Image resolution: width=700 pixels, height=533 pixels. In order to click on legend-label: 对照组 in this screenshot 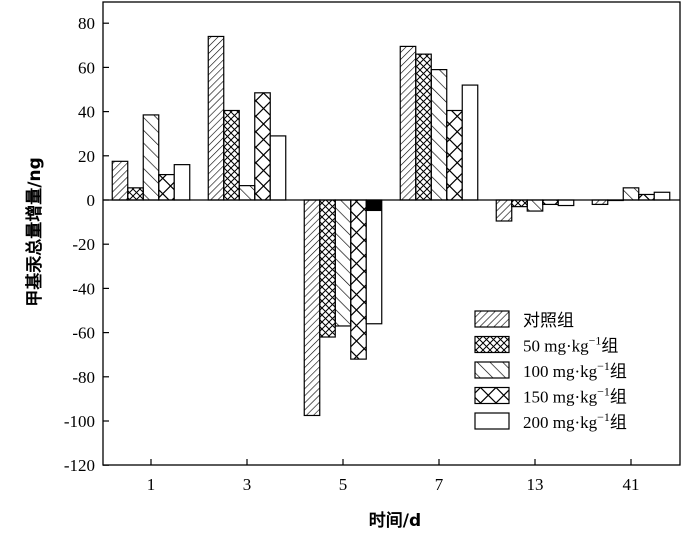, I will do `click(548, 320)`.